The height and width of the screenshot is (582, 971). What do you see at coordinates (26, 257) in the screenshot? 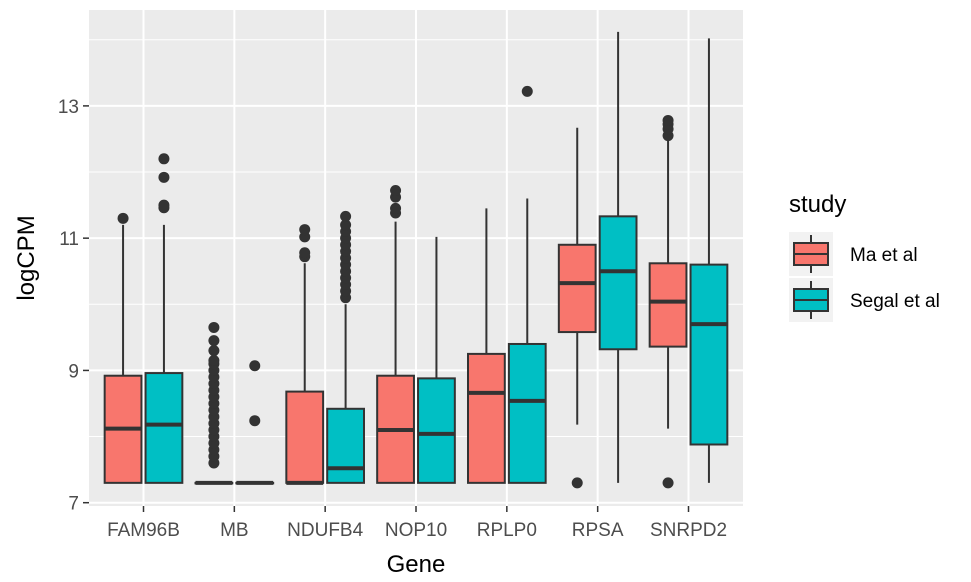
I see `y-axis-title: logCPM` at bounding box center [26, 257].